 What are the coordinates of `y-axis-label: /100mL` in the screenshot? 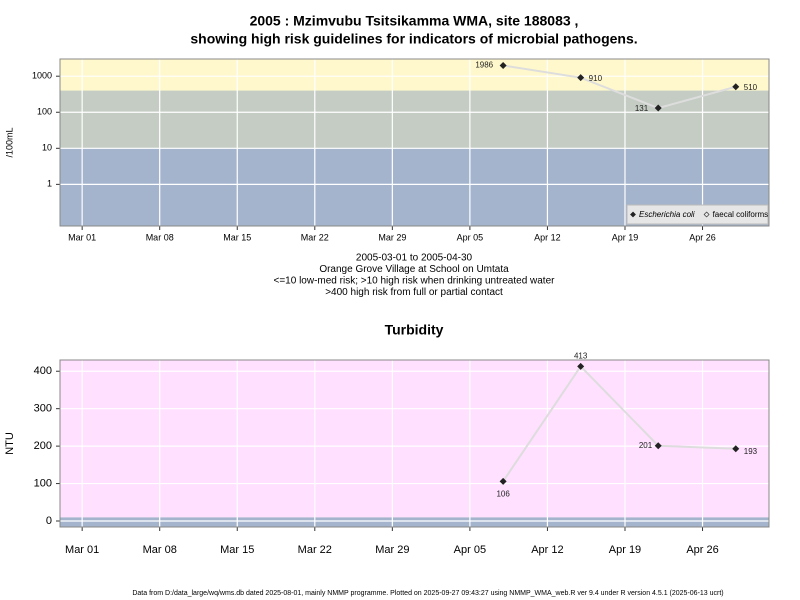 It's located at (9, 142).